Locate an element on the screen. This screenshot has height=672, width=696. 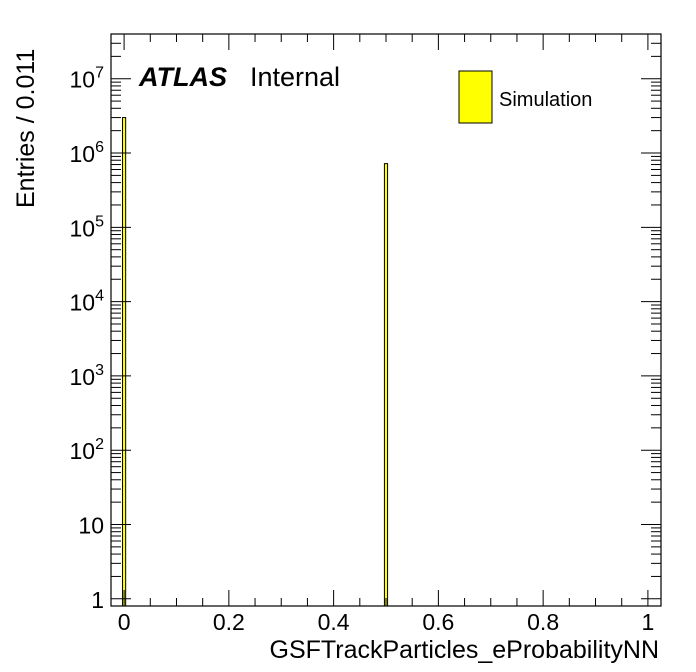
legend: Simulation is located at coordinates (525, 97).